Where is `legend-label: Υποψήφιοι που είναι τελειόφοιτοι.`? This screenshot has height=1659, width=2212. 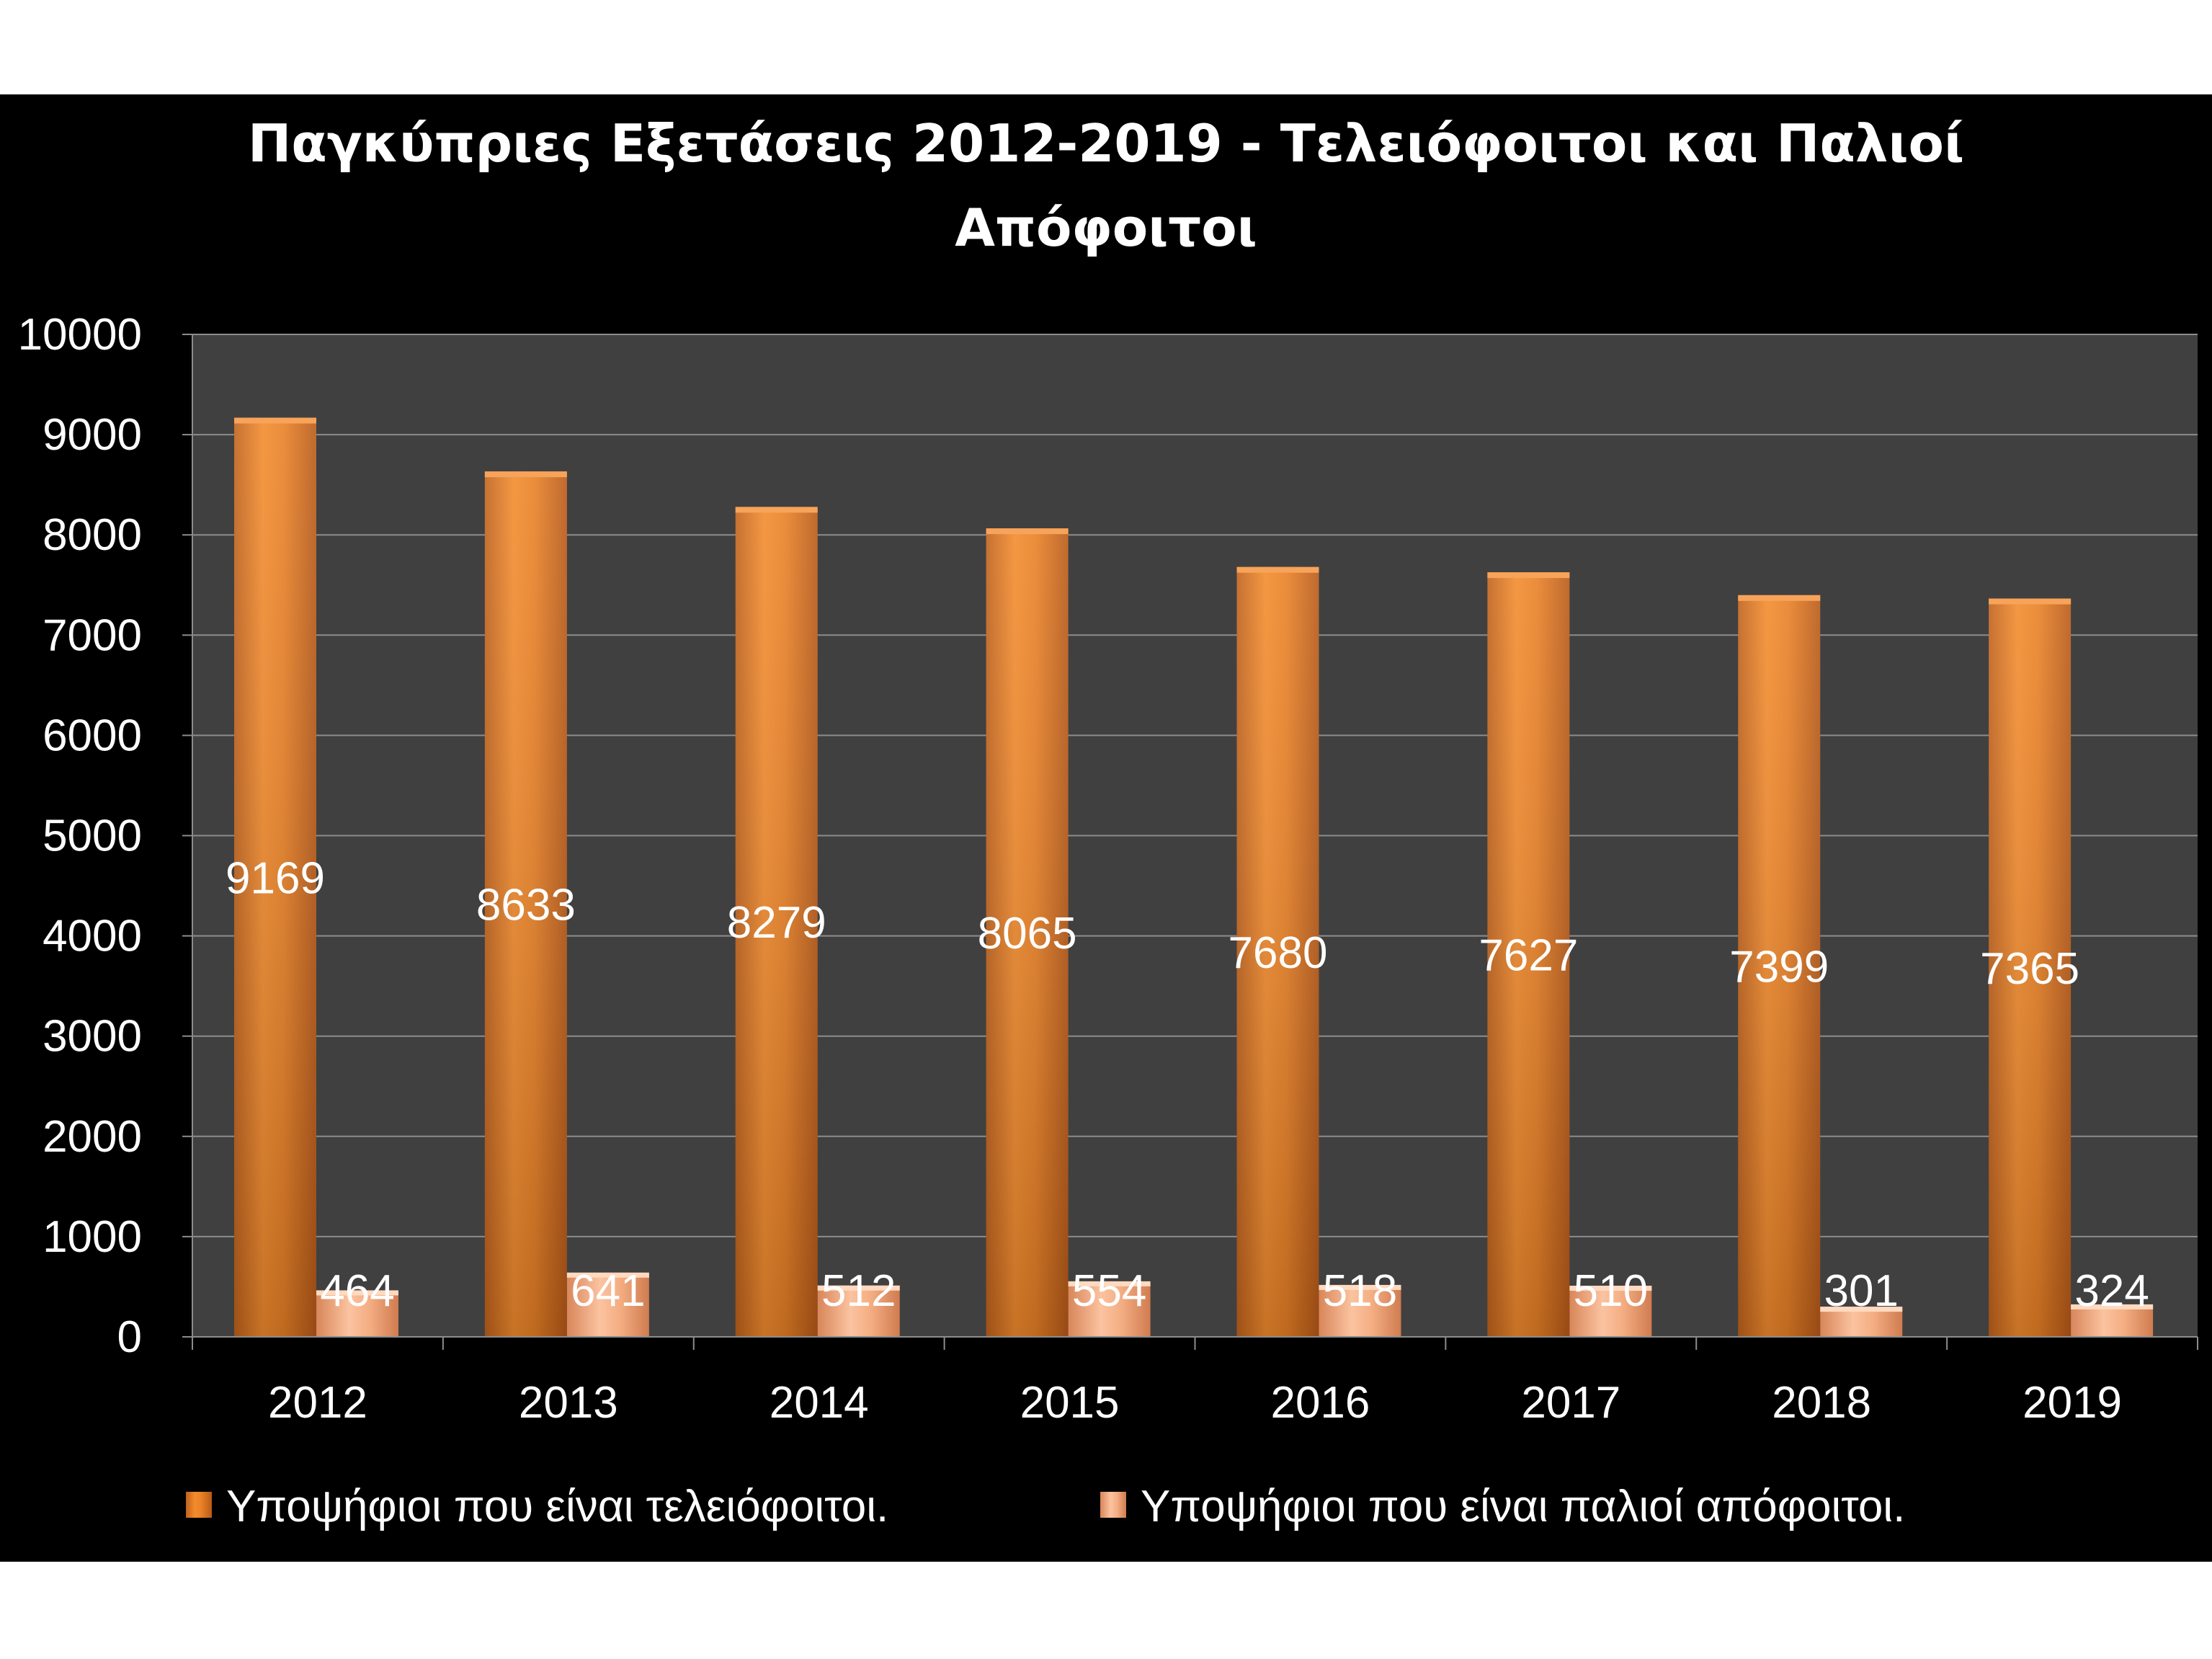
legend-label: Υποψήφιοι που είναι τελειόφοιτοι. is located at coordinates (557, 1506).